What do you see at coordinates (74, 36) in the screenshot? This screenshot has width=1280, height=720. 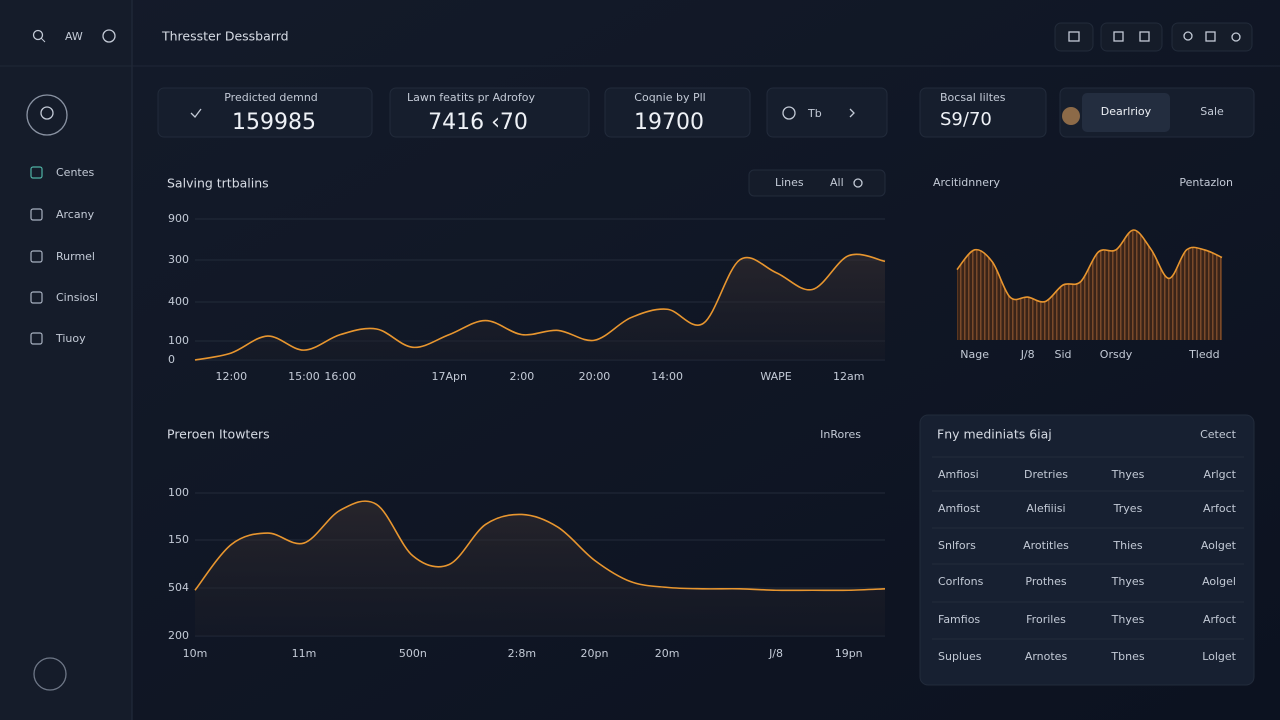 I see `brand: AW` at bounding box center [74, 36].